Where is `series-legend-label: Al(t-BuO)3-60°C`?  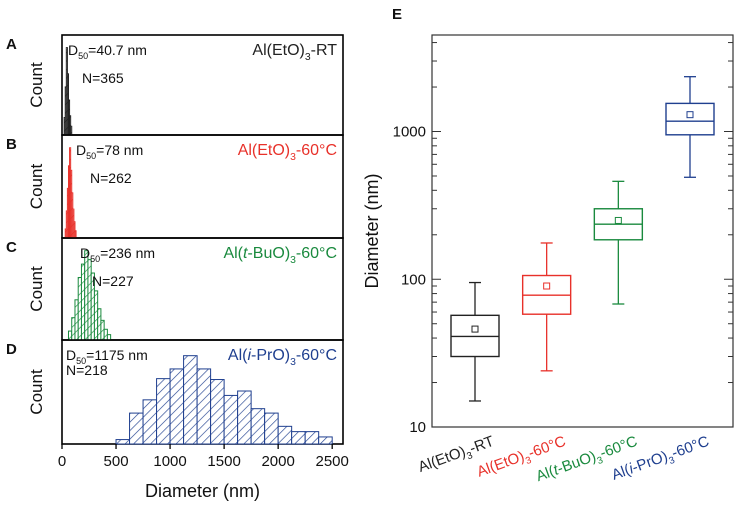
series-legend-label: Al(t-BuO)3-60°C is located at coordinates (280, 255).